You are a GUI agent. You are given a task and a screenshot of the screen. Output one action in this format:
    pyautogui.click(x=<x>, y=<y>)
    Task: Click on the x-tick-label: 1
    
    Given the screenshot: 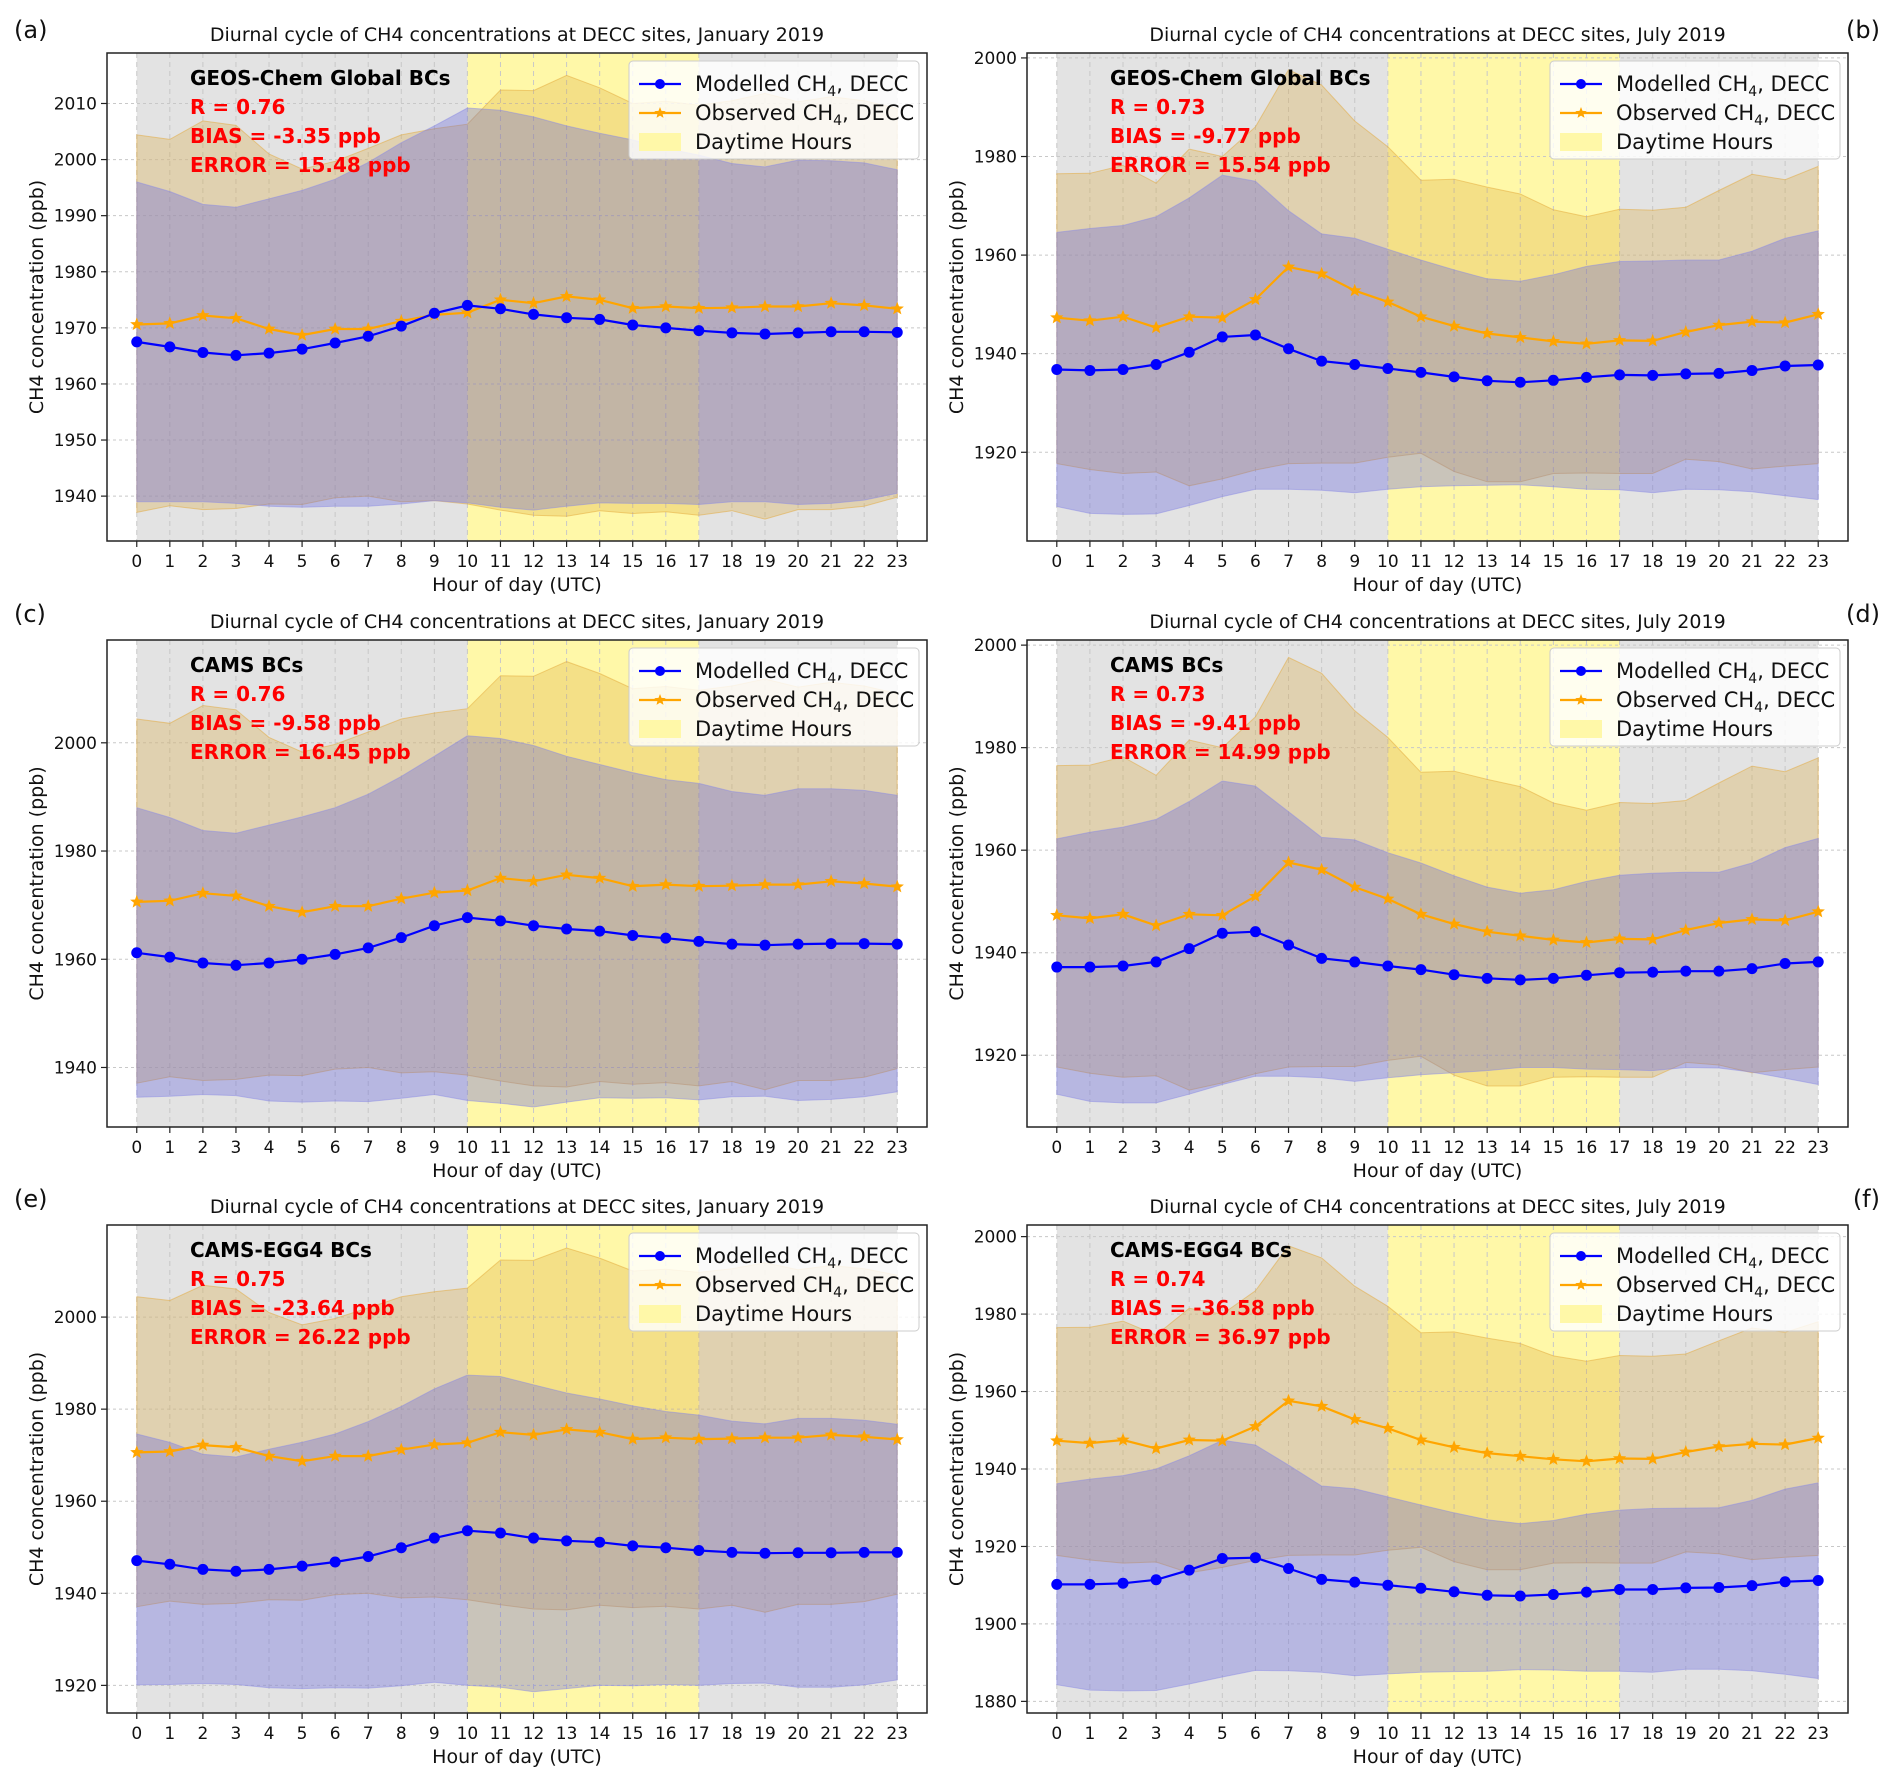 What is the action you would take?
    pyautogui.click(x=169, y=562)
    